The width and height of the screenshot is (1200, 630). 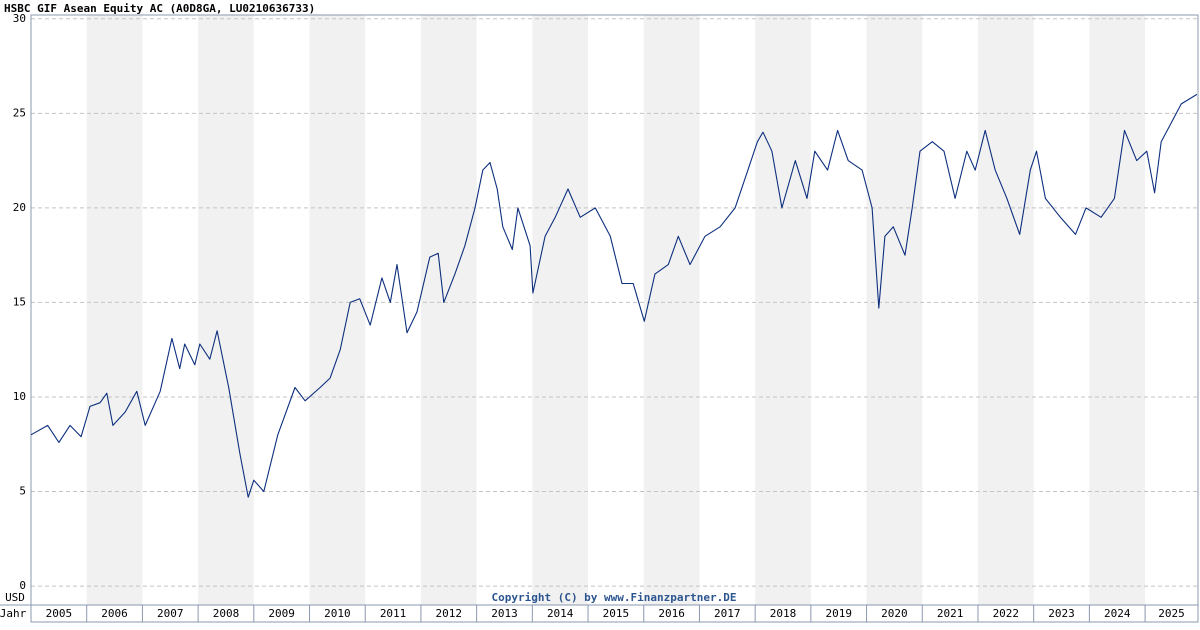 I want to click on x-tick-label: 2018, so click(x=783, y=613).